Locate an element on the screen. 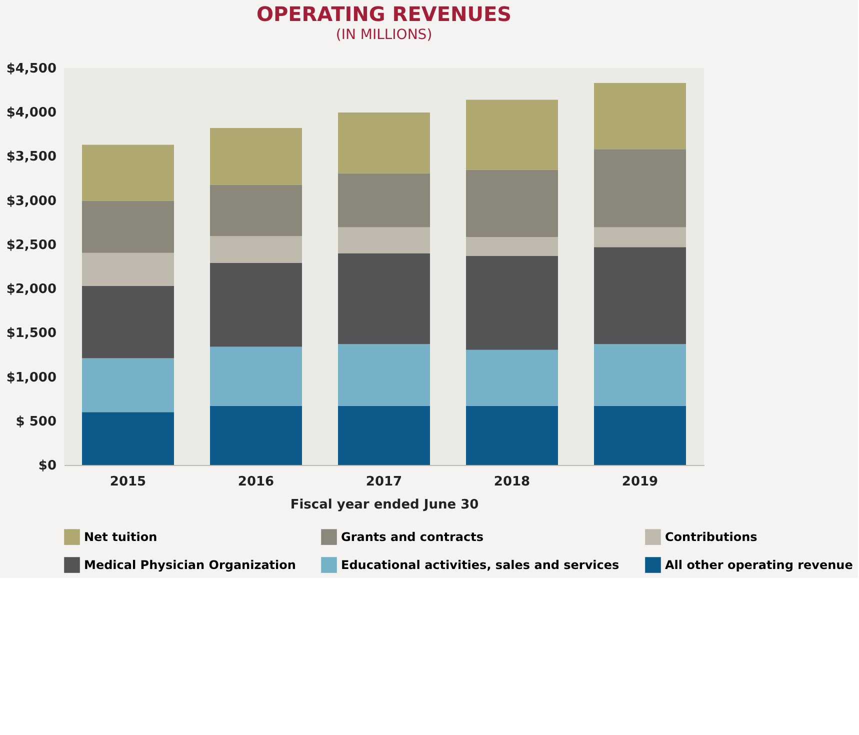 This screenshot has height=735, width=859. x-tick-label: 2018 is located at coordinates (512, 482).